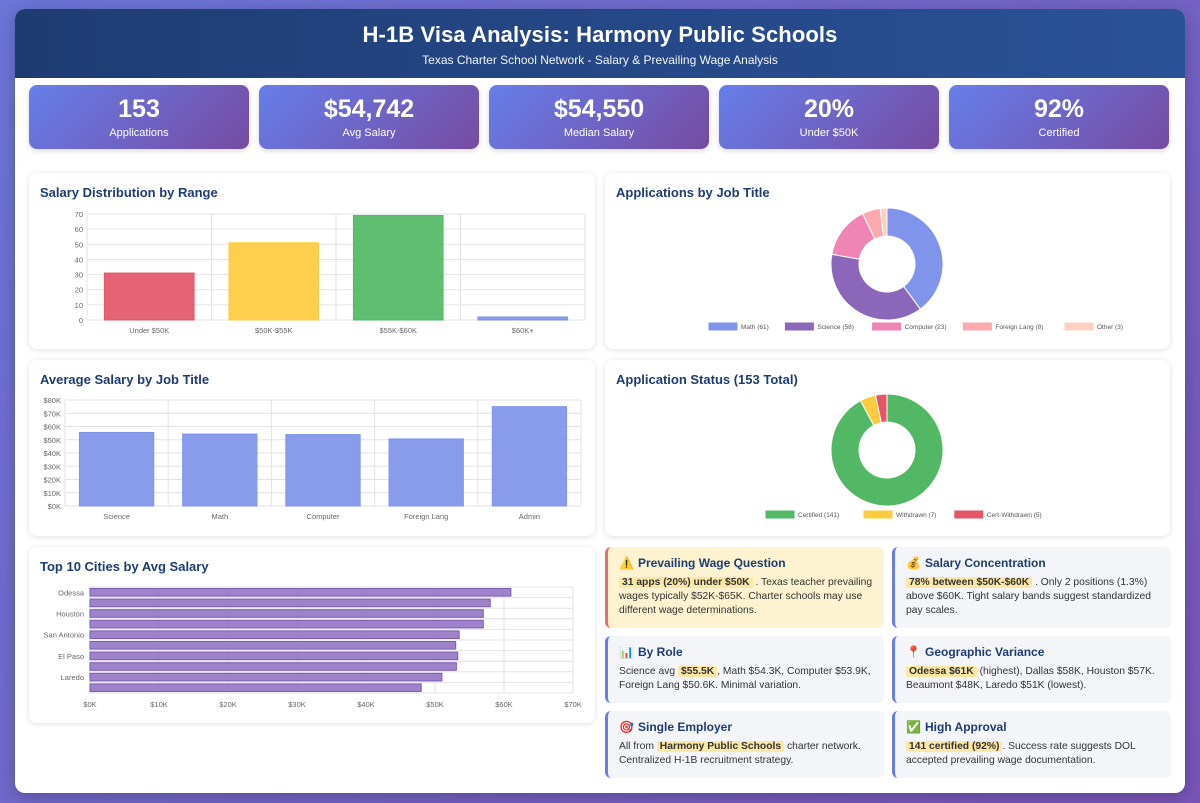 This screenshot has height=803, width=1200. What do you see at coordinates (966, 727) in the screenshot?
I see `insight-title: High Approval` at bounding box center [966, 727].